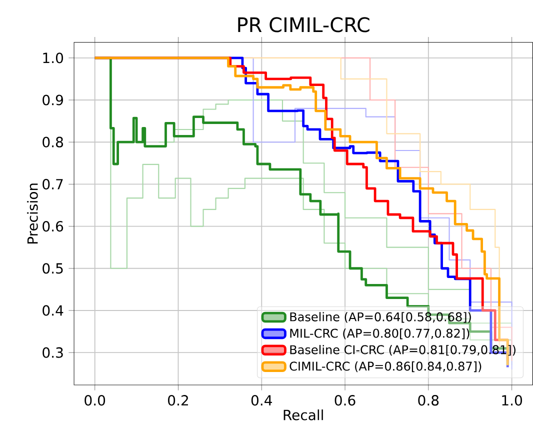 The height and width of the screenshot is (429, 533). I want to click on x-tick-label: 0.8, so click(428, 400).